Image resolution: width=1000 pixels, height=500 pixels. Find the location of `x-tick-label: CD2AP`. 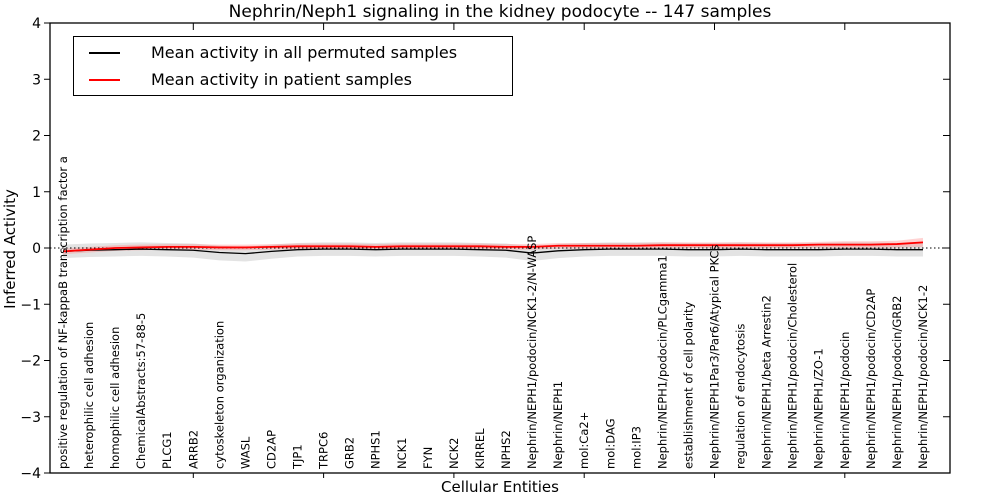

x-tick-label: CD2AP is located at coordinates (271, 449).